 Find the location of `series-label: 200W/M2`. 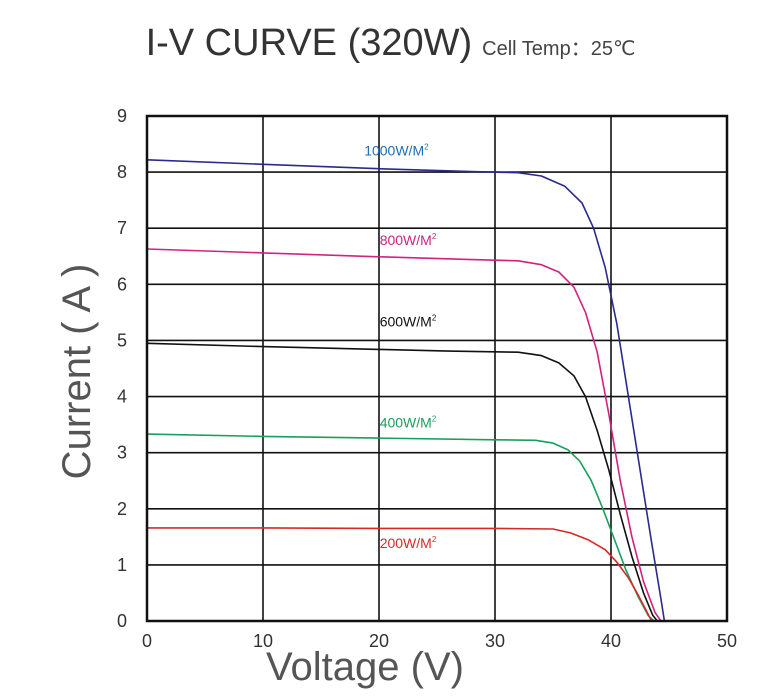

series-label: 200W/M2 is located at coordinates (408, 543).